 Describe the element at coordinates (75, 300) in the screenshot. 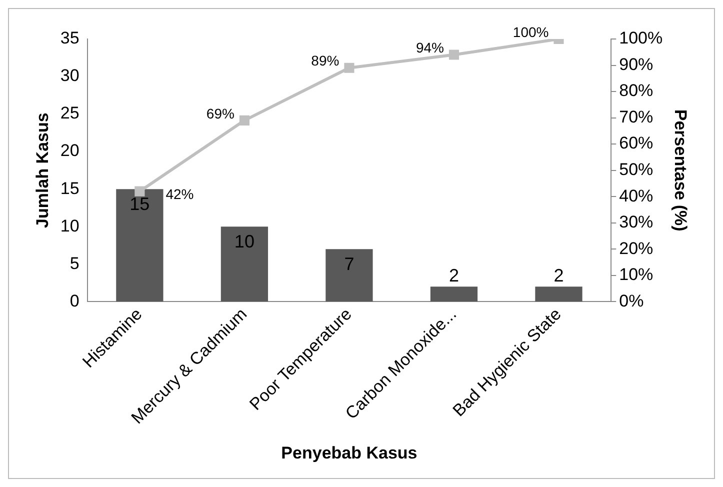

I see `y-tick-label: 0` at that location.